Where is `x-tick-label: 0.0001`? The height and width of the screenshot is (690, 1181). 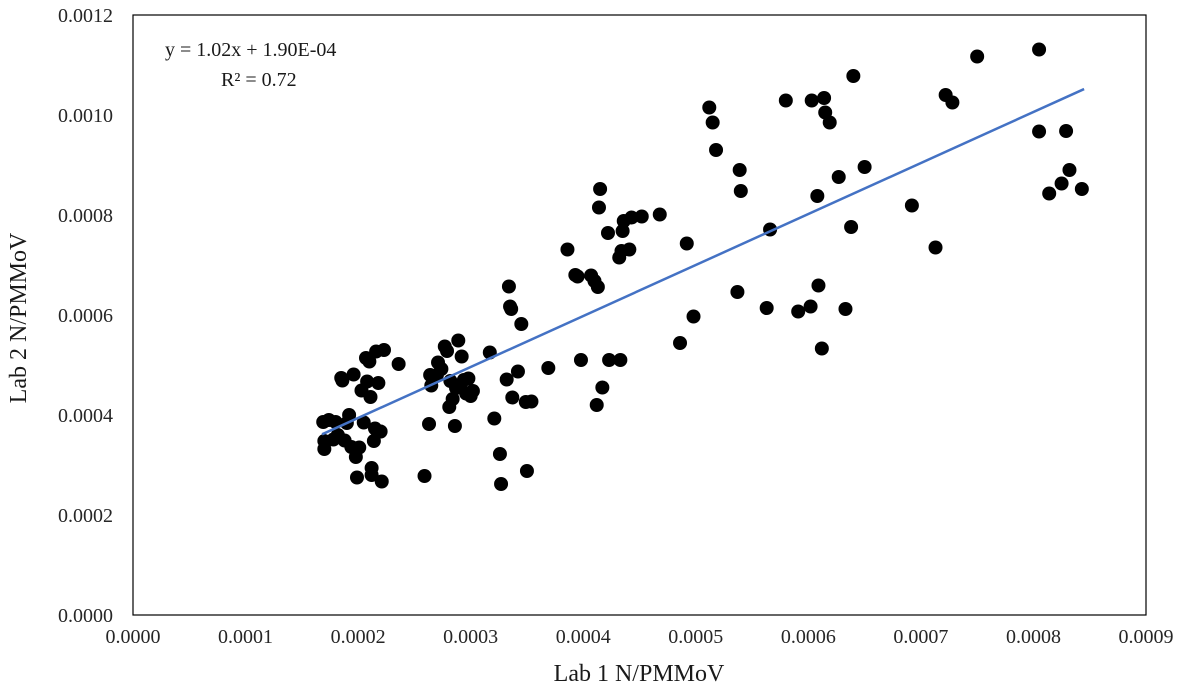
x-tick-label: 0.0001 is located at coordinates (245, 637).